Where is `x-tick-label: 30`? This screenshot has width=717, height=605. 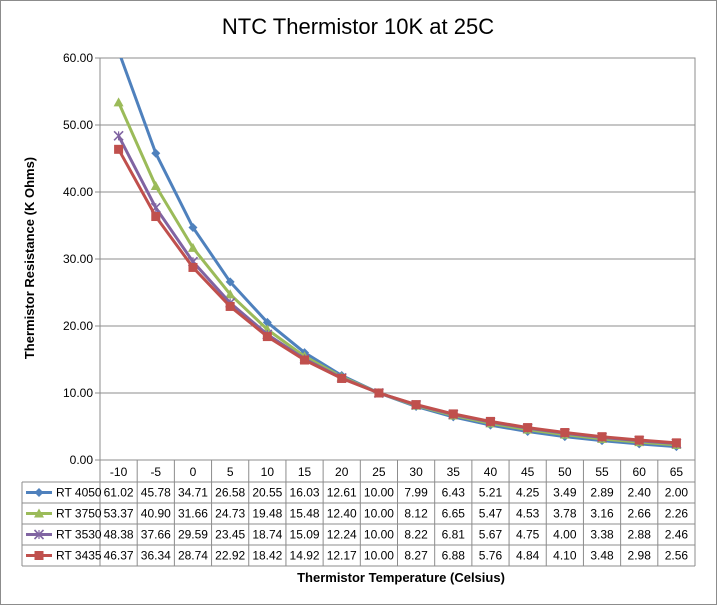 x-tick-label: 30 is located at coordinates (416, 472).